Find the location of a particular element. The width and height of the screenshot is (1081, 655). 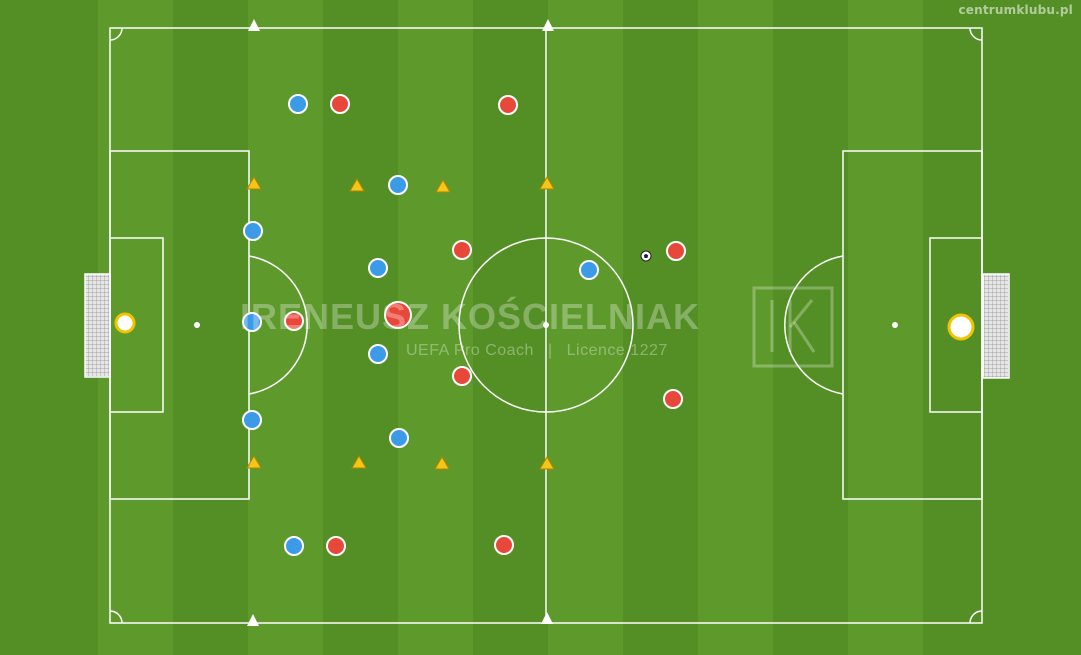

pitch-spots is located at coordinates (546, 325).